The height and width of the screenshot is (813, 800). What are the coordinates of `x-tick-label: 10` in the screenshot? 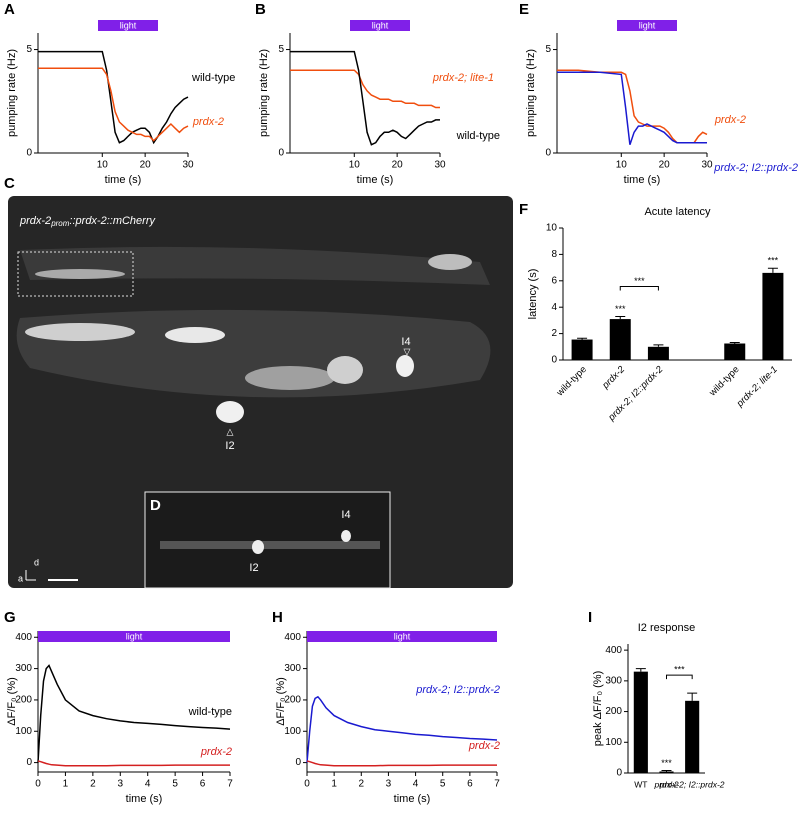 It's located at (103, 165).